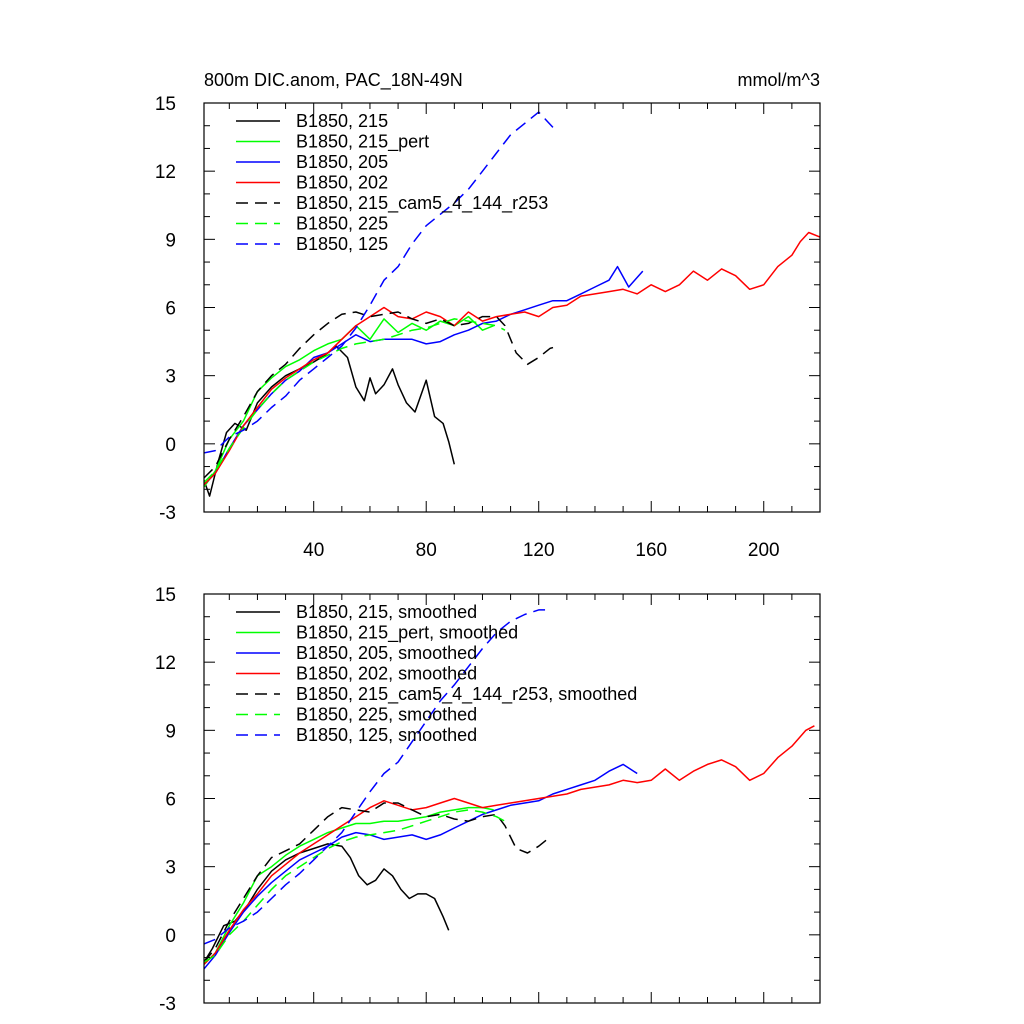  I want to click on legend-label: B1850, 202, smoothed, so click(386, 674).